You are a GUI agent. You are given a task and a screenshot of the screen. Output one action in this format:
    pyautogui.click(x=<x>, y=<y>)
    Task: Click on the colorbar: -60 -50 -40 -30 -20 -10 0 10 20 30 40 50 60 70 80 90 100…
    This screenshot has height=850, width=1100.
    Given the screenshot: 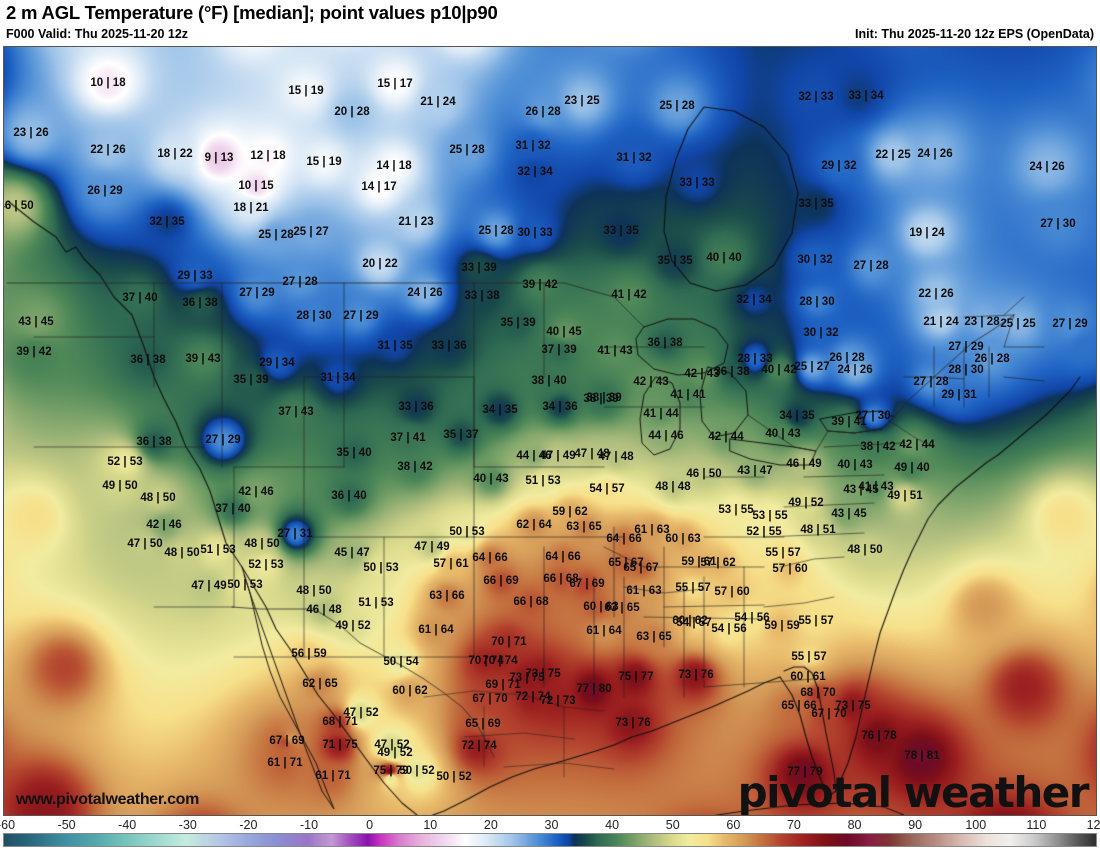 What is the action you would take?
    pyautogui.click(x=550, y=833)
    